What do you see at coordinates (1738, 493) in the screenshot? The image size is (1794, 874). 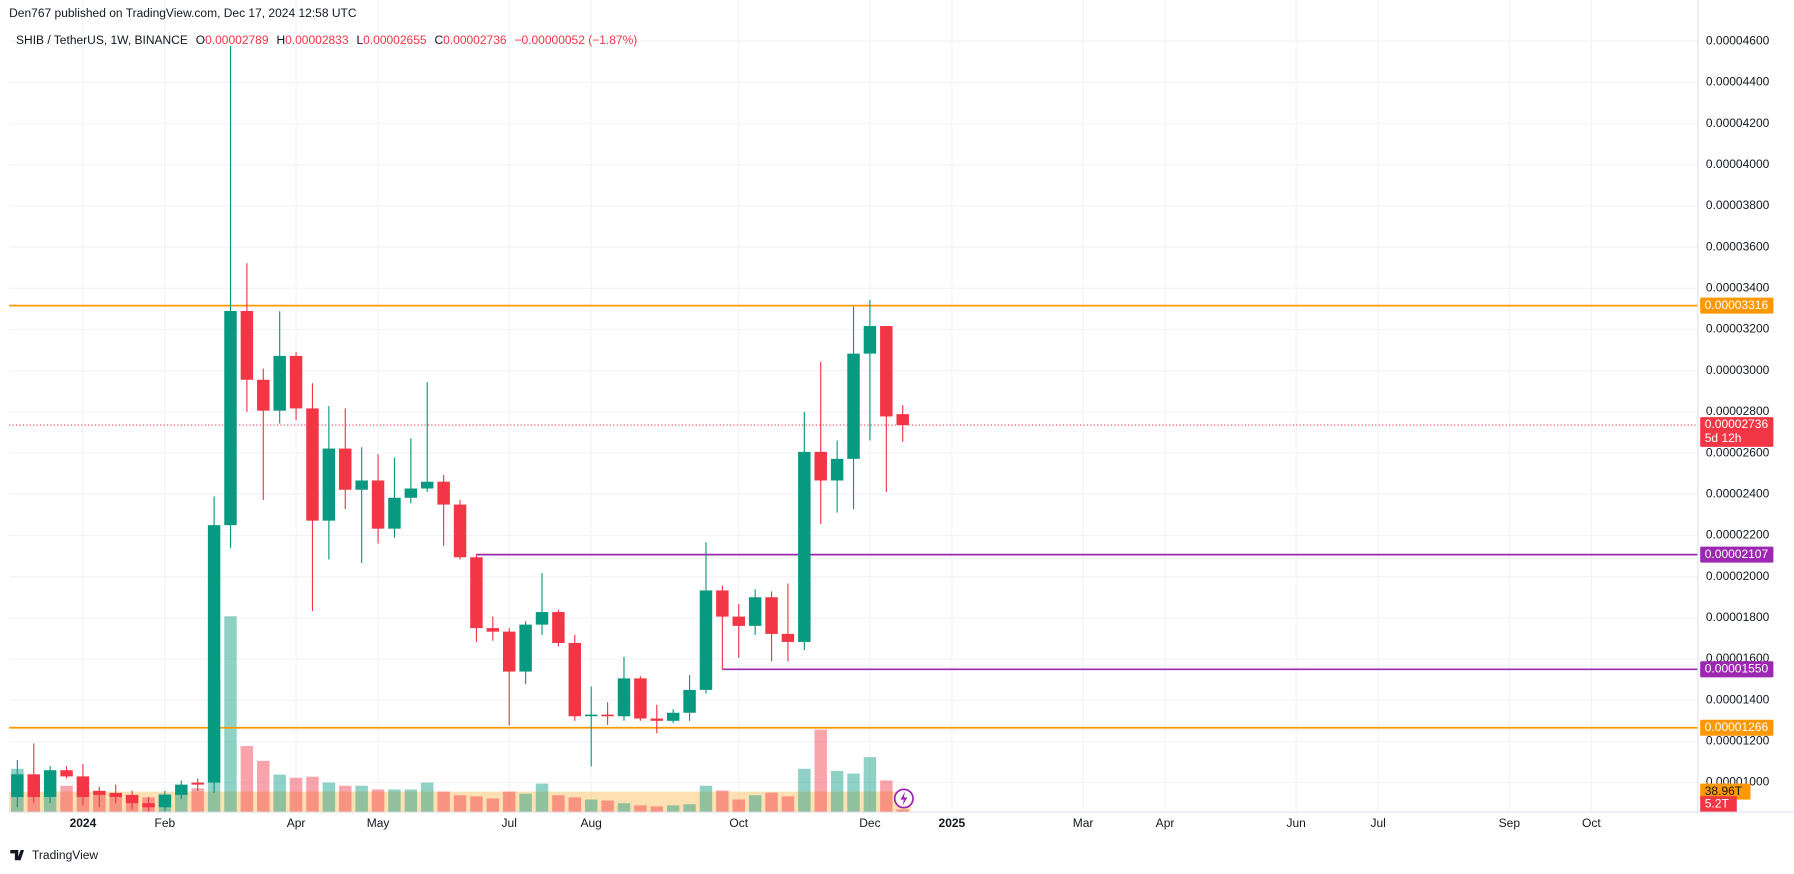 I see `y-tick-label: 0.00002400` at bounding box center [1738, 493].